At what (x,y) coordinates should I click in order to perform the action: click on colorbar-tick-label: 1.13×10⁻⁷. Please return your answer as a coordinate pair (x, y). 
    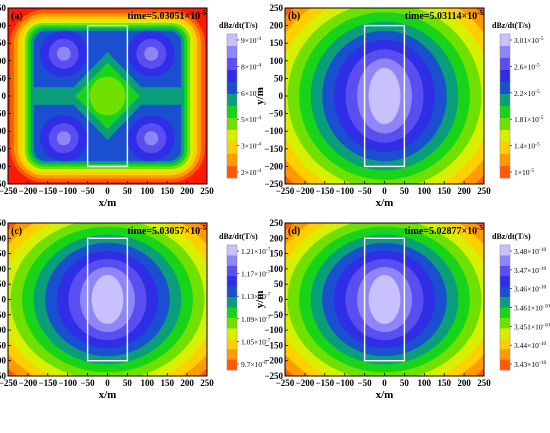
    Looking at the image, I should click on (256, 296).